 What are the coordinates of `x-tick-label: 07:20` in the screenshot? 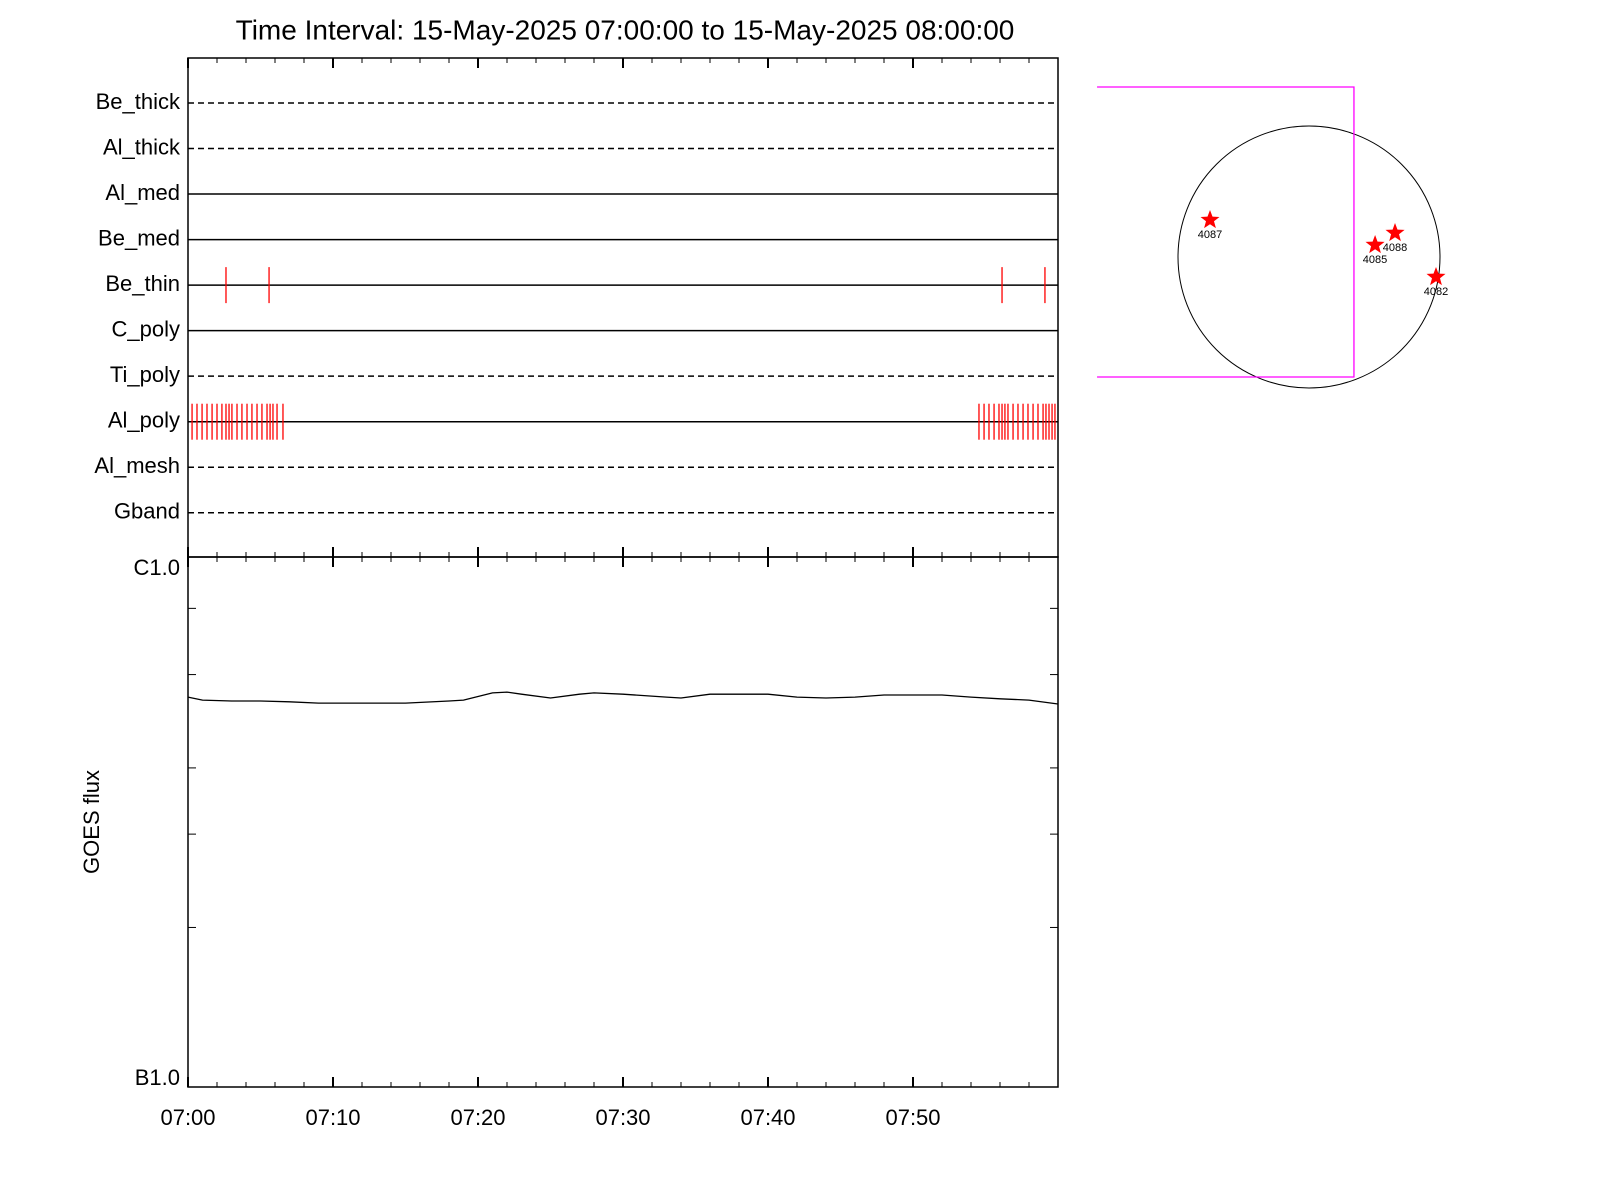 It's located at (477, 1117).